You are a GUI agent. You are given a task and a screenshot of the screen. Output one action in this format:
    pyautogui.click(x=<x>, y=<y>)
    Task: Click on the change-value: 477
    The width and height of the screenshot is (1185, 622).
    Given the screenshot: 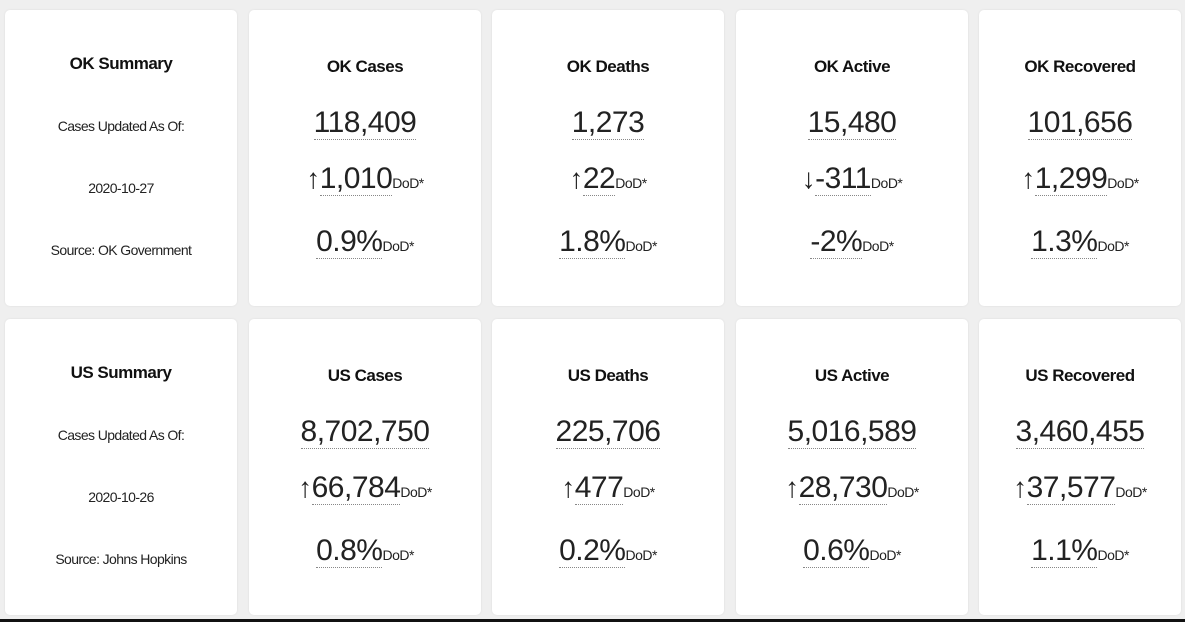 What is the action you would take?
    pyautogui.click(x=599, y=488)
    